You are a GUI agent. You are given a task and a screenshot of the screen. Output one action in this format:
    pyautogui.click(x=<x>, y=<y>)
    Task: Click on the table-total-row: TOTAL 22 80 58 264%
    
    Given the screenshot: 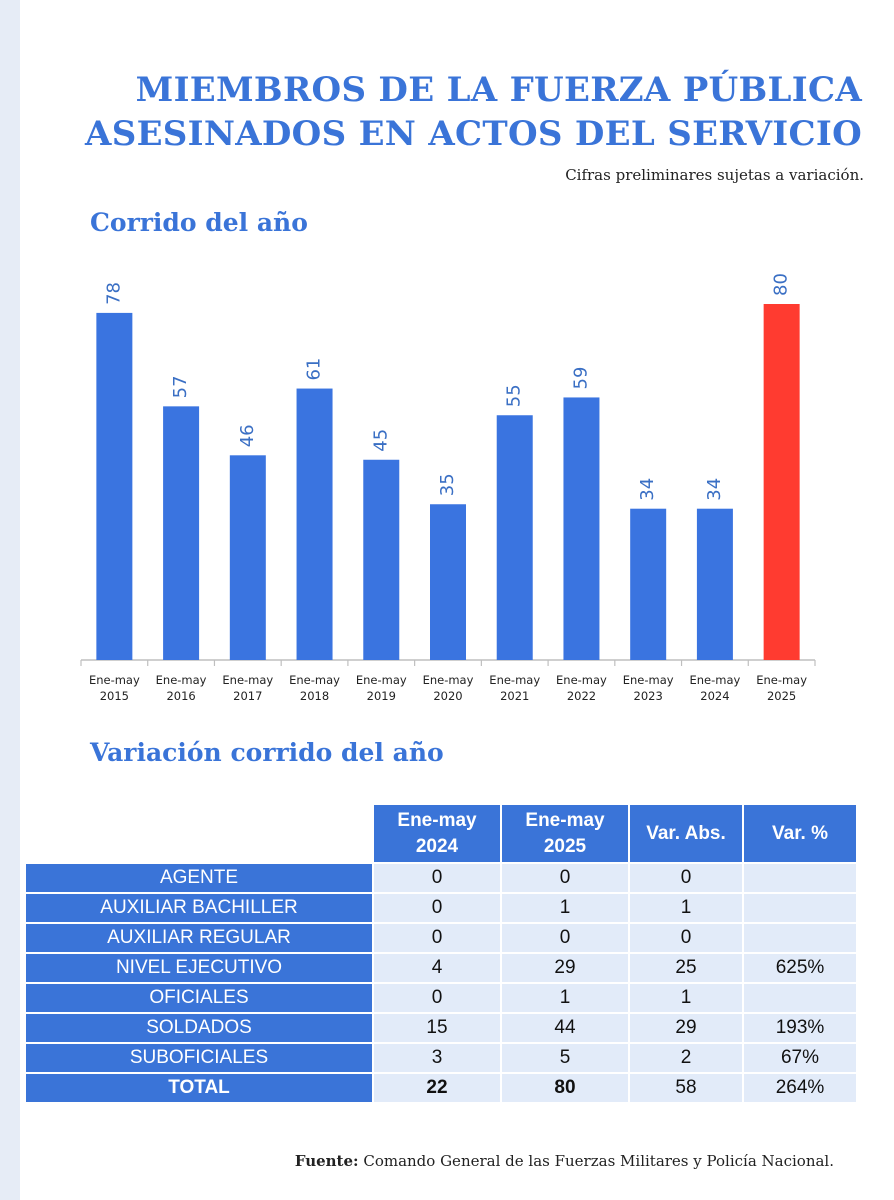 What is the action you would take?
    pyautogui.click(x=441, y=1088)
    